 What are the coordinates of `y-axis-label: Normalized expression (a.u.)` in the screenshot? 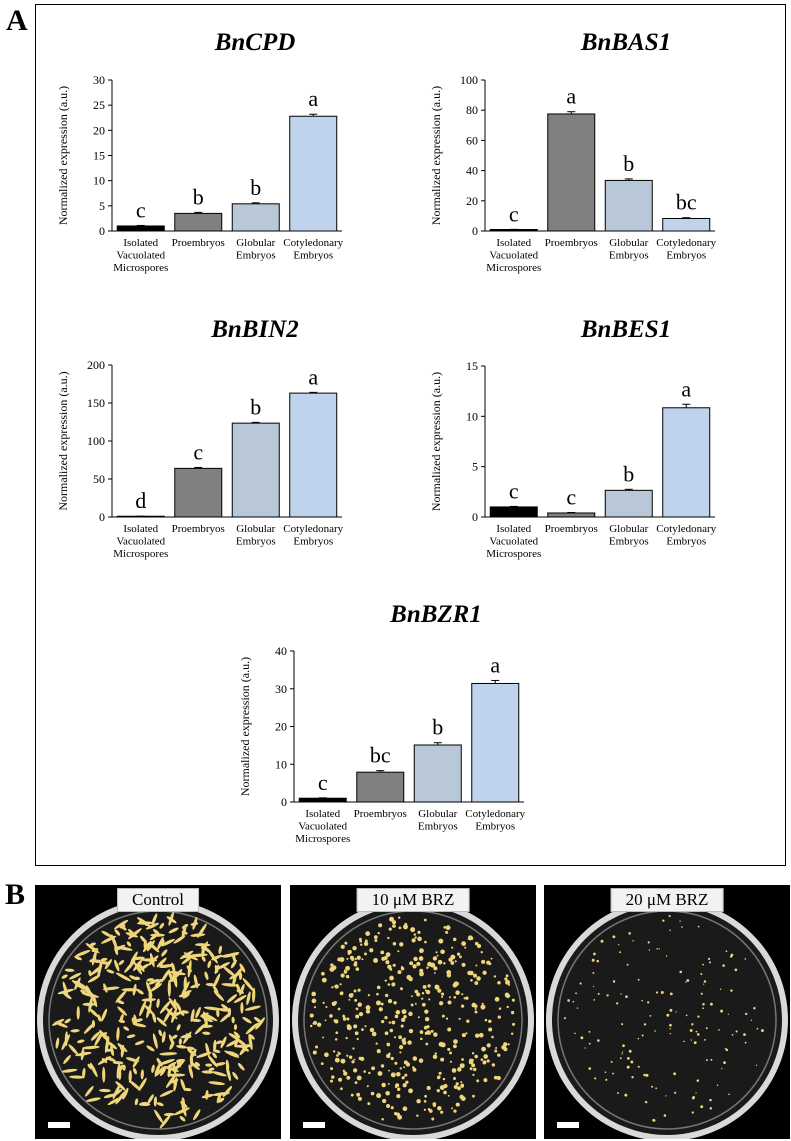 It's located at (436, 441).